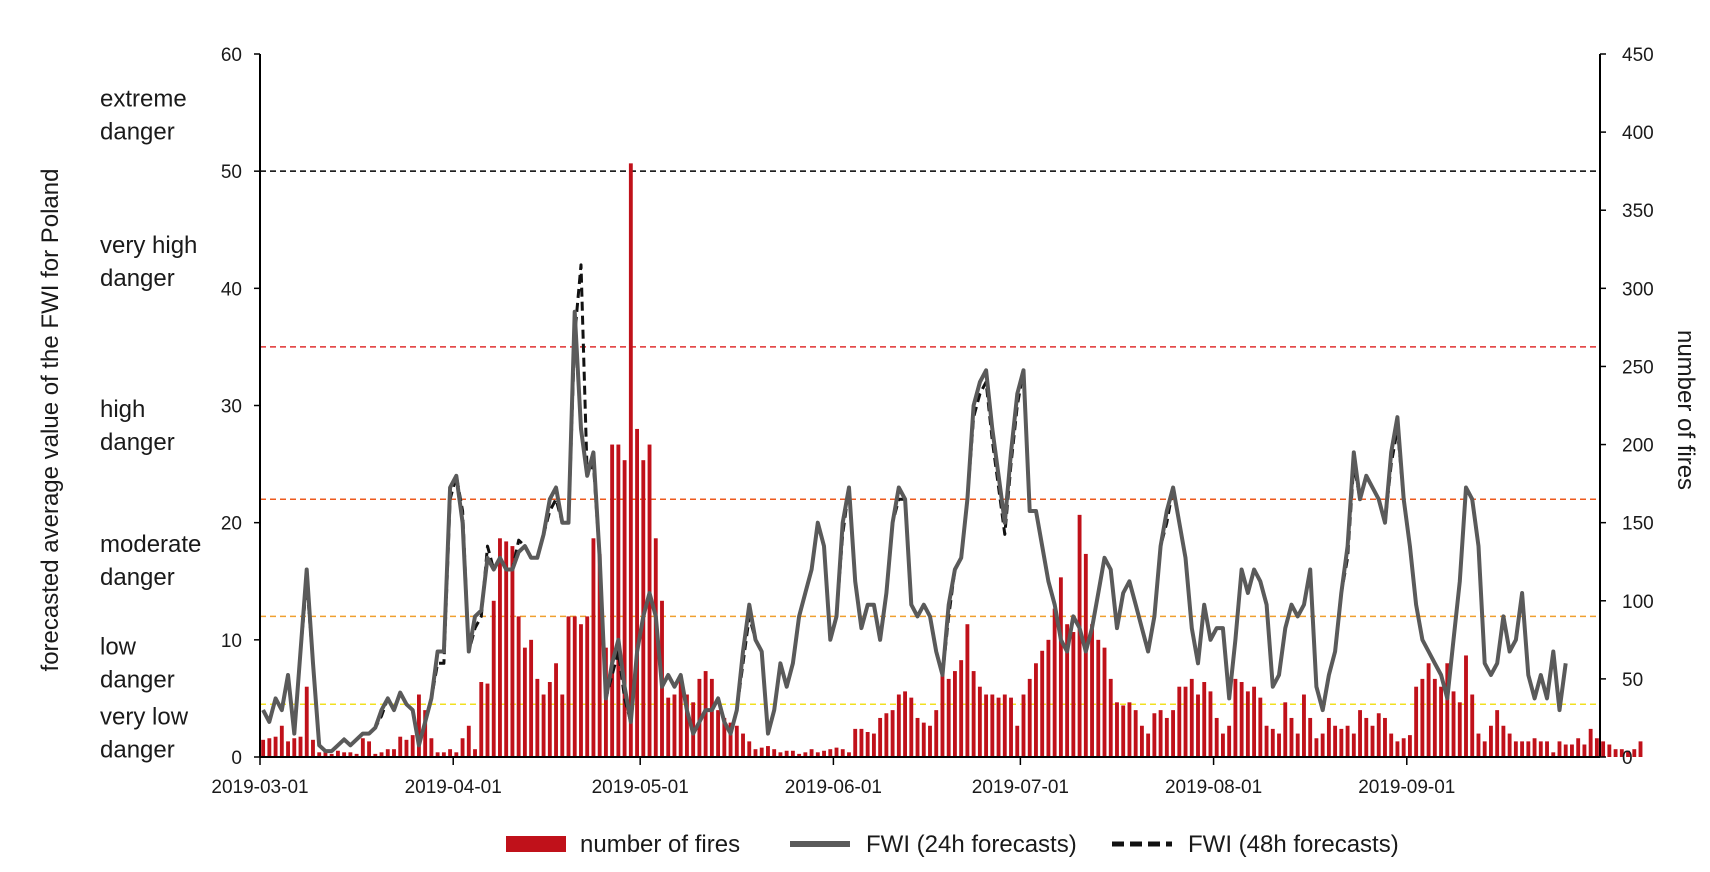 This screenshot has width=1710, height=872. Describe the element at coordinates (1293, 844) in the screenshot. I see `legend-label-fwi48: FWI (48h forecasts)` at that location.